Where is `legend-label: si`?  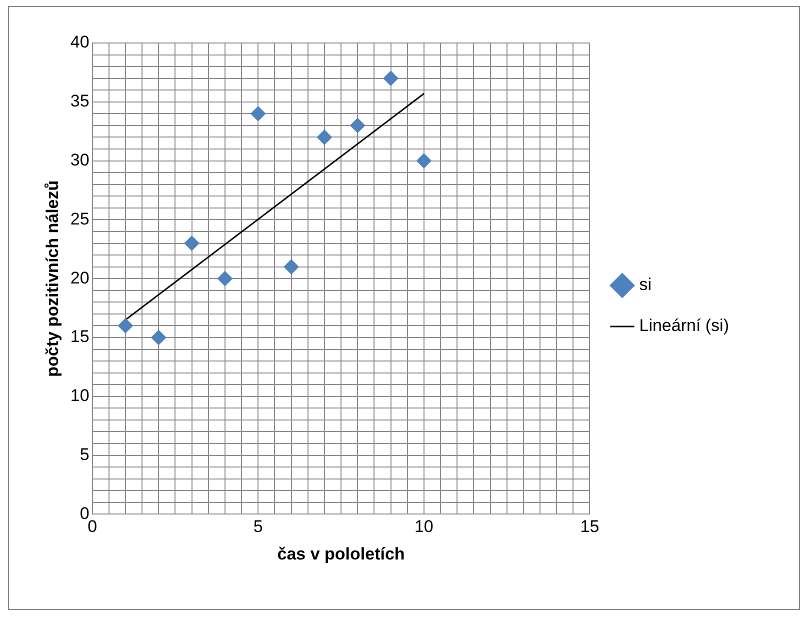
legend-label: si is located at coordinates (645, 284).